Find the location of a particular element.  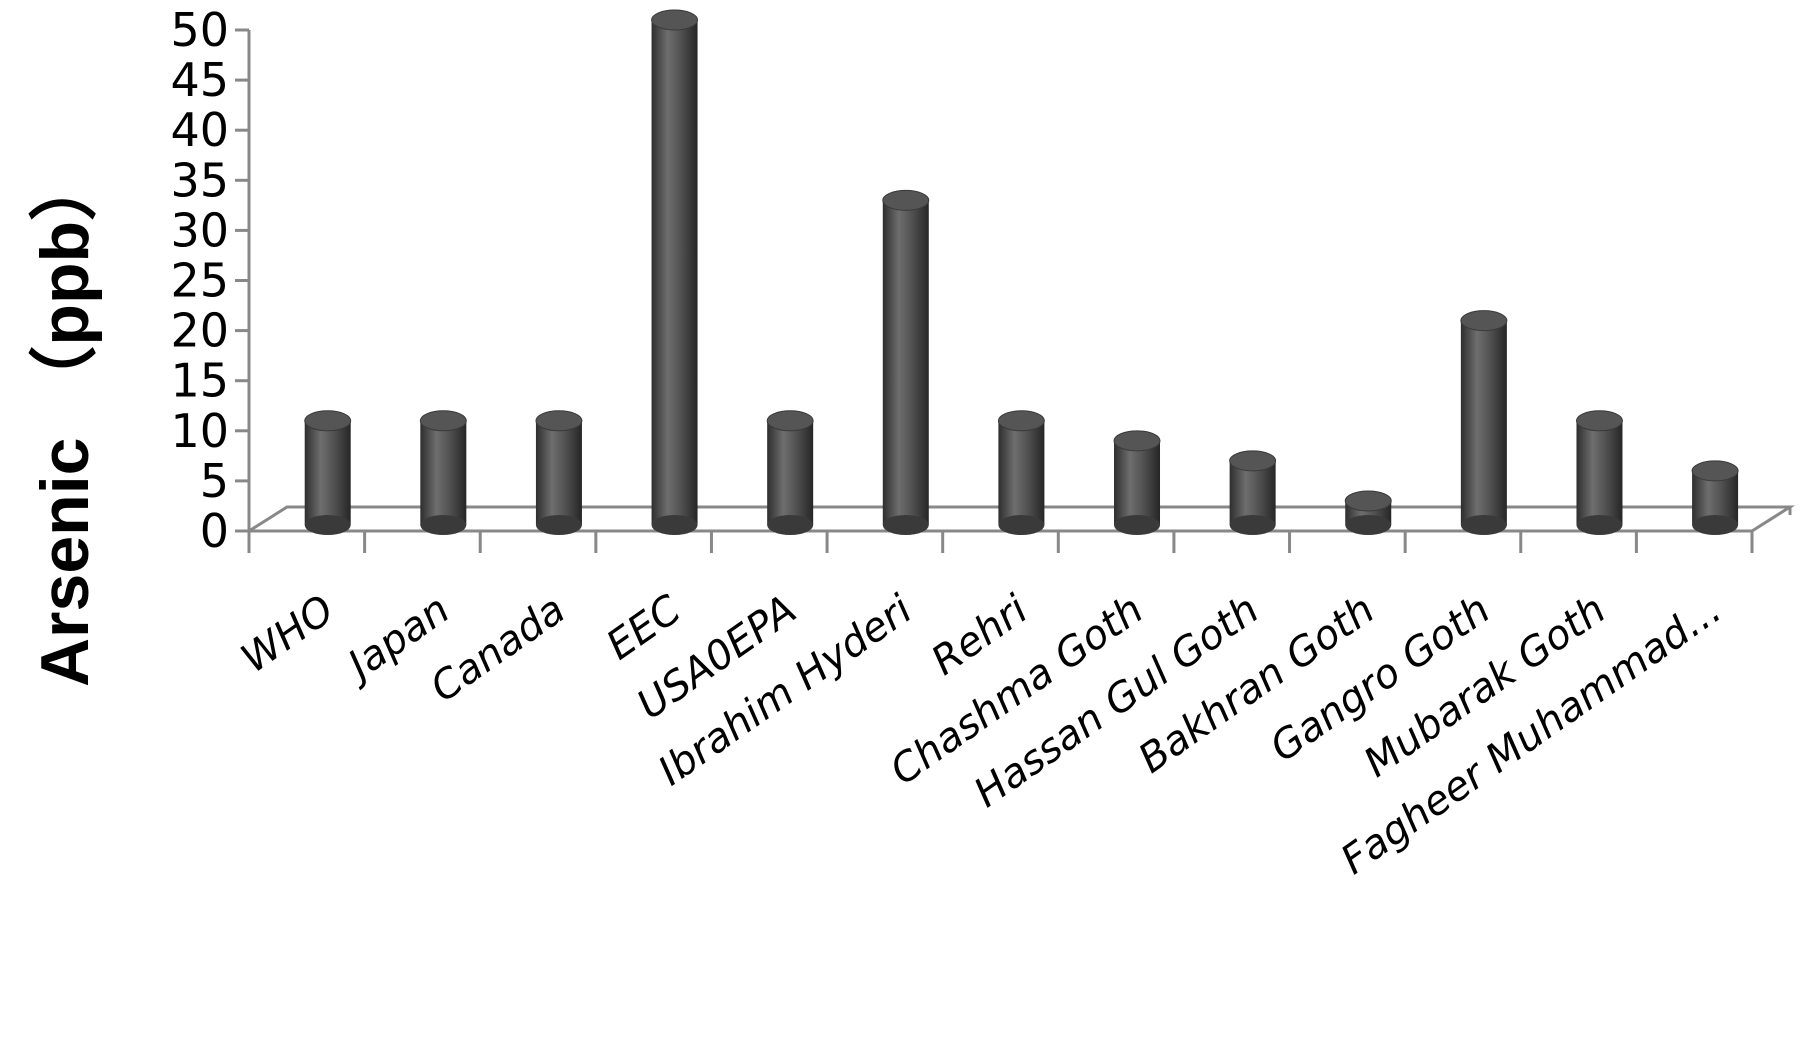

y-tick-label: 10 is located at coordinates (199, 431).